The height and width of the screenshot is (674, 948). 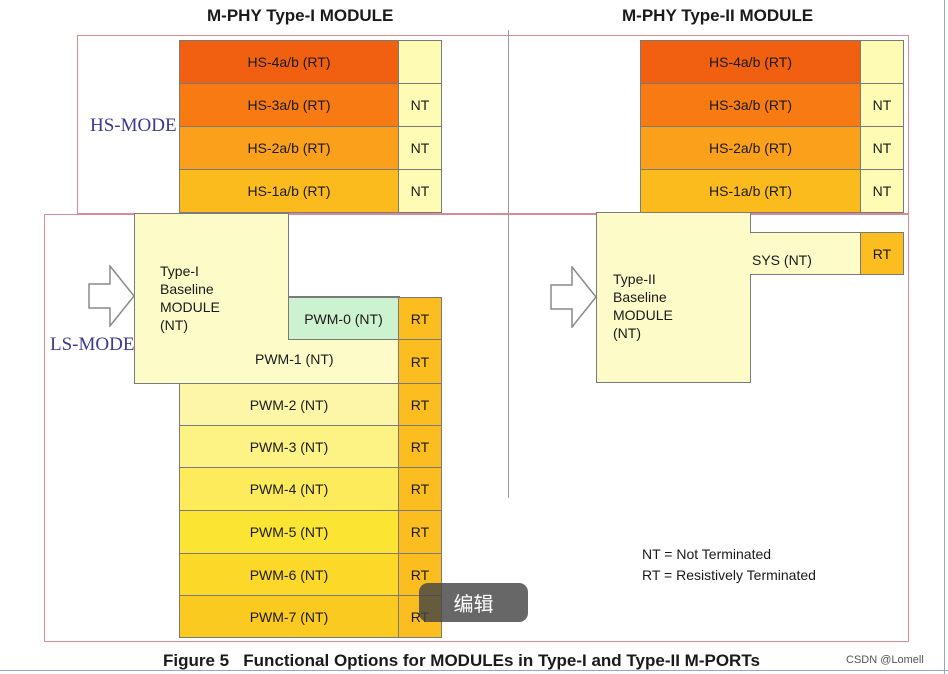 I want to click on type1-hs2-cell: HS-2a/b (RT), so click(x=289, y=148).